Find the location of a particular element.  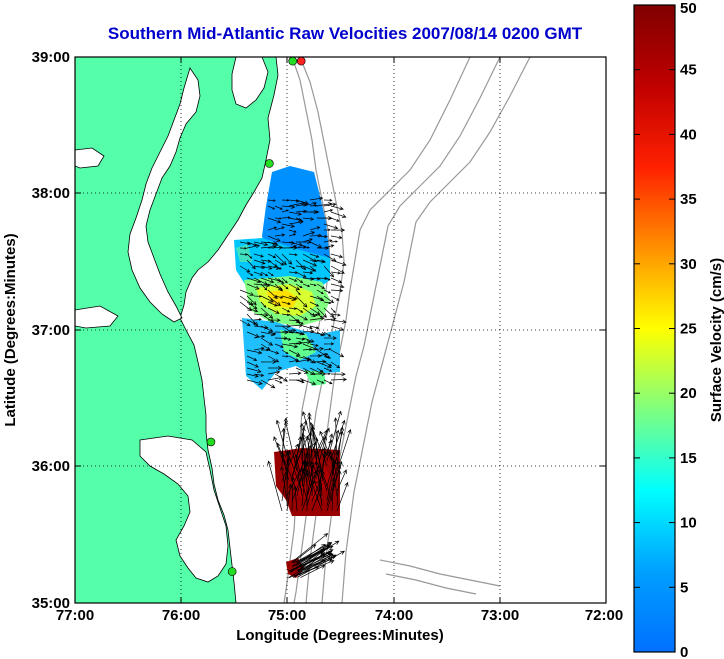

colorbar-tick-label: 30 is located at coordinates (688, 264).